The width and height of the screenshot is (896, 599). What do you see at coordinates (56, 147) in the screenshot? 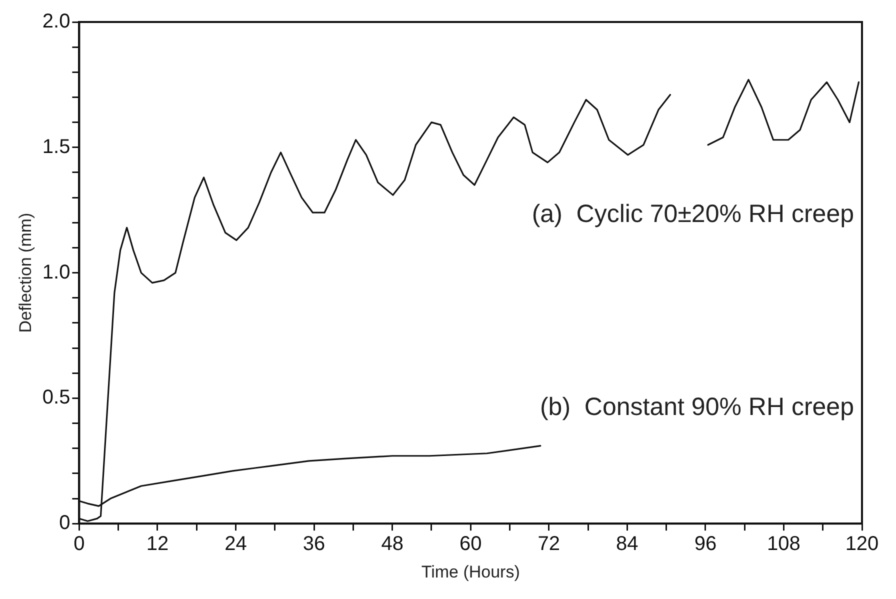
I see `y-tick-label: 1.5` at bounding box center [56, 147].